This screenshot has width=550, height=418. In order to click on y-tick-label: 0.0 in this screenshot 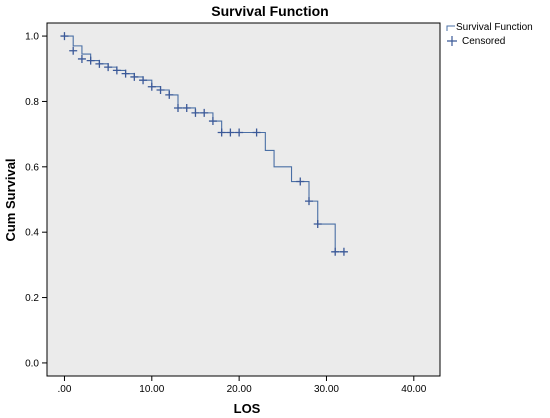, I will do `click(32, 363)`.